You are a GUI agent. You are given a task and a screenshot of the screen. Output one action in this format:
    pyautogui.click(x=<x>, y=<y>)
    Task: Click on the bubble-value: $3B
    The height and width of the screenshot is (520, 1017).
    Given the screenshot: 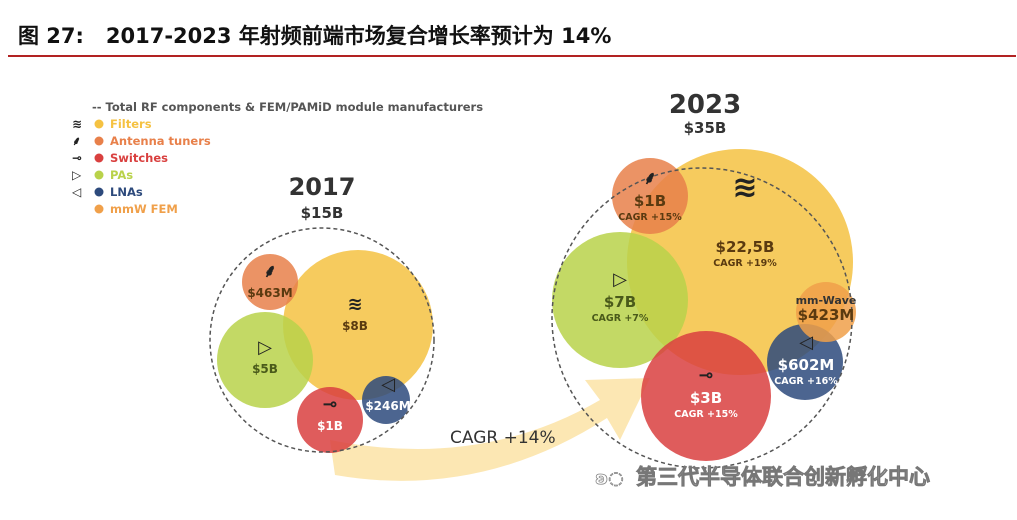 What is the action you would take?
    pyautogui.click(x=706, y=398)
    